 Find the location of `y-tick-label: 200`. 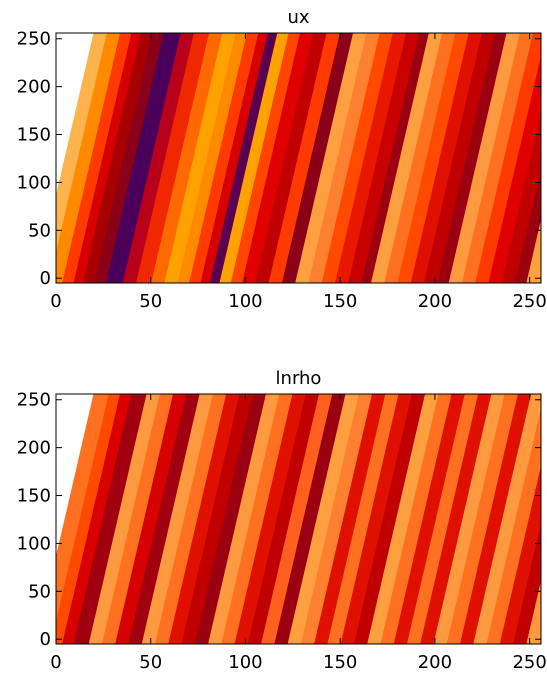

y-tick-label: 200 is located at coordinates (34, 87).